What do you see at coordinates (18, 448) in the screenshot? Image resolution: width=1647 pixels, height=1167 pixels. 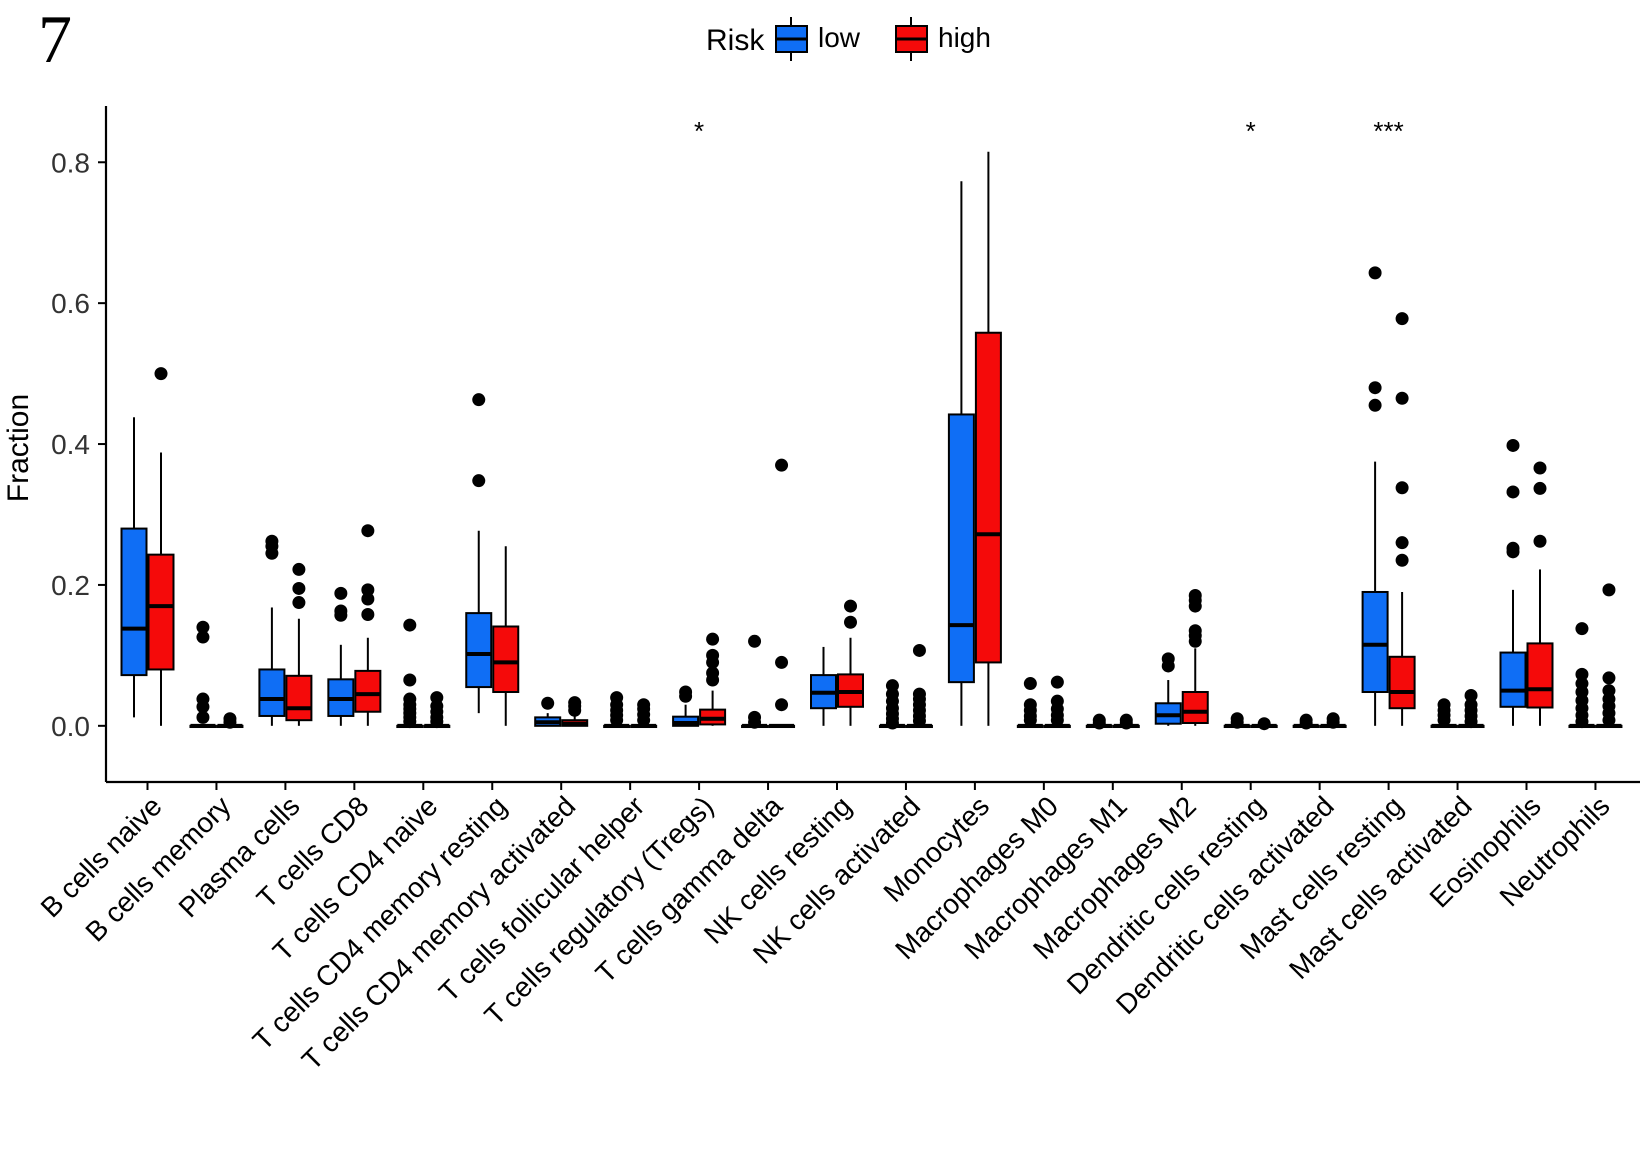 I see `y-axis-label: Fraction` at bounding box center [18, 448].